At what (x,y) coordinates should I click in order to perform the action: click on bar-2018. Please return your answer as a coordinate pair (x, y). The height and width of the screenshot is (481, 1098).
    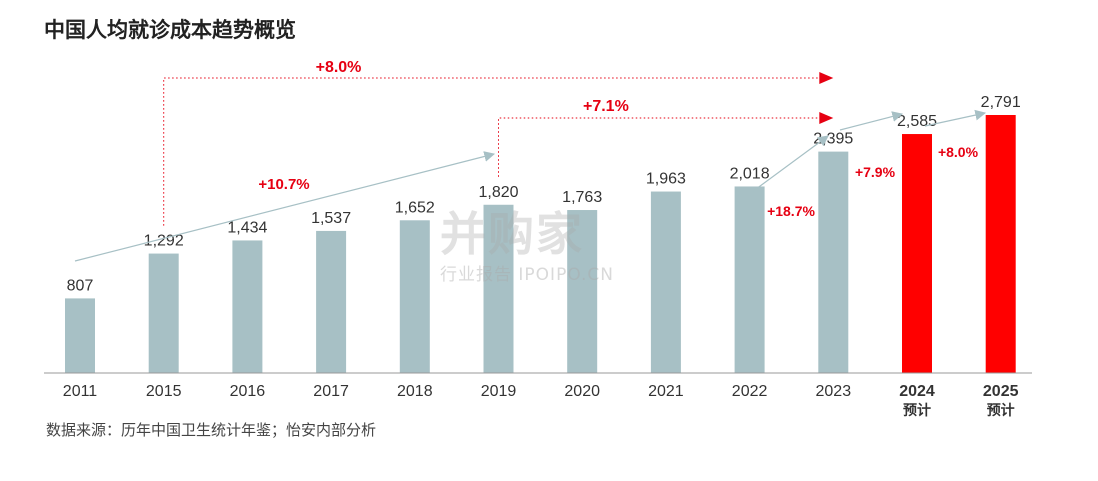
    Looking at the image, I should click on (414, 296).